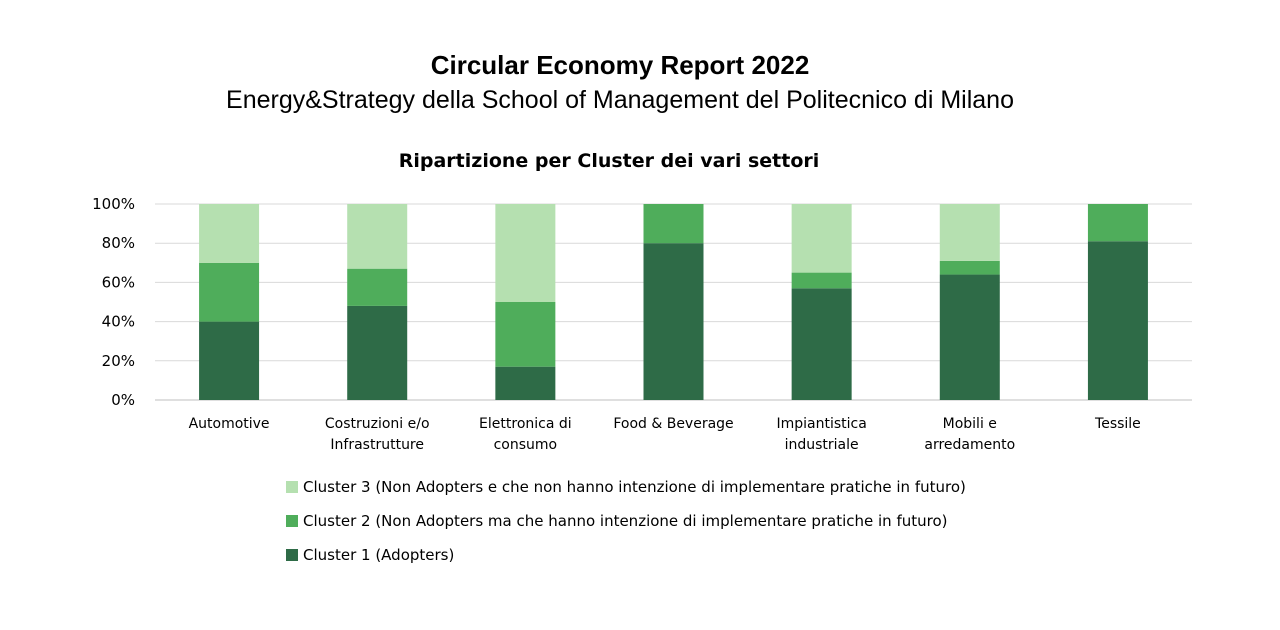 Image resolution: width=1280 pixels, height=630 pixels. What do you see at coordinates (229, 424) in the screenshot?
I see `x-tick-label: Automotive` at bounding box center [229, 424].